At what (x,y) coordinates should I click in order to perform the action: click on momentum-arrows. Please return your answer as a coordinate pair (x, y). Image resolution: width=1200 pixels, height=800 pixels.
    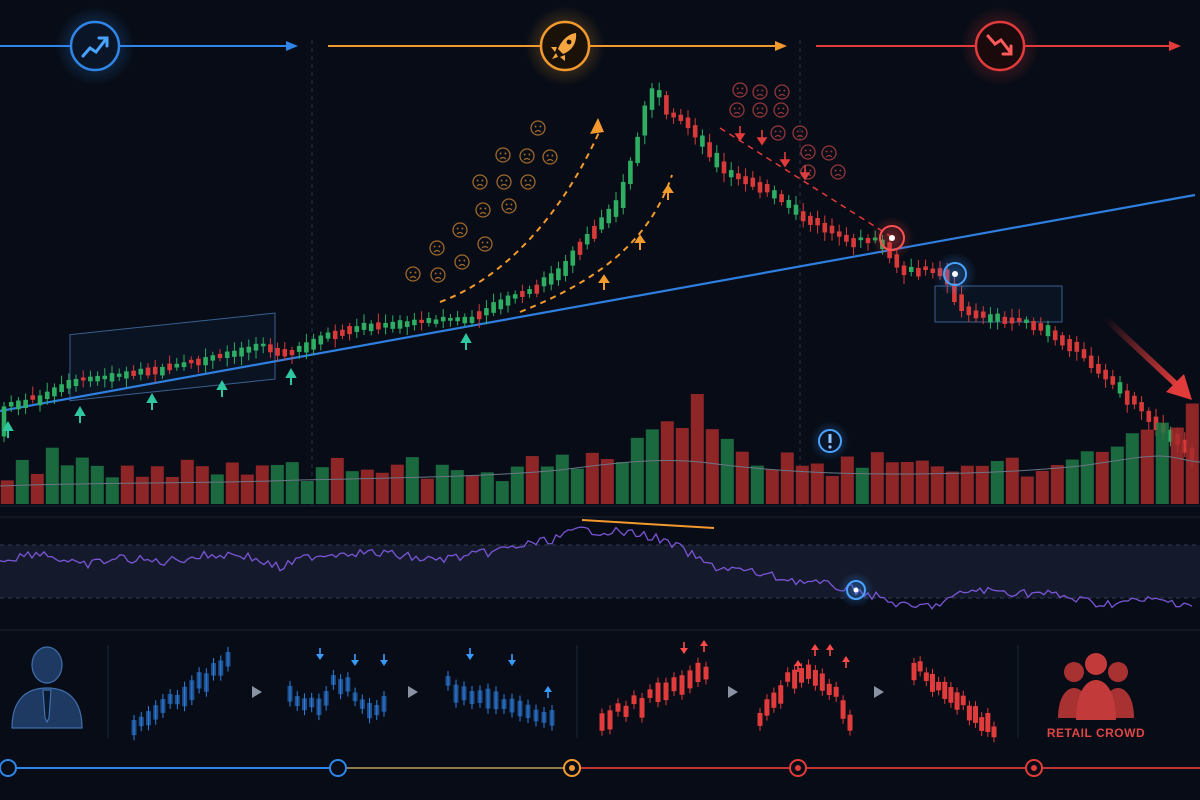
    Looking at the image, I should click on (556, 221).